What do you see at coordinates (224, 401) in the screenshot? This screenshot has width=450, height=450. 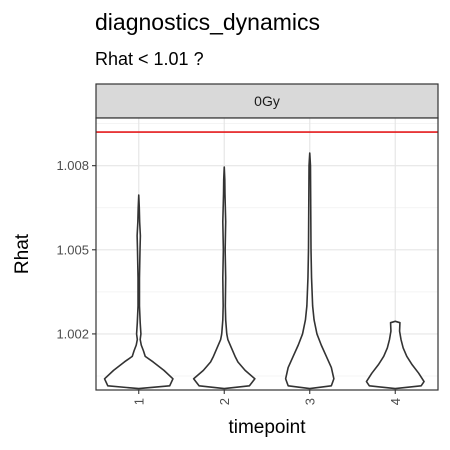 I see `x-tick-label: 2` at bounding box center [224, 401].